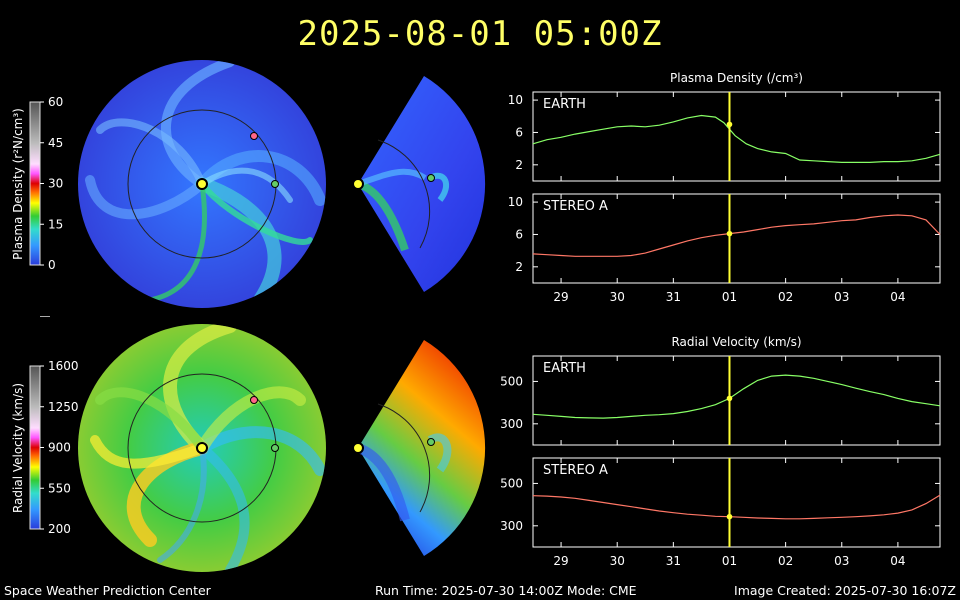 This screenshot has width=960, height=600. I want to click on stereo-a-marker-density, so click(254, 136).